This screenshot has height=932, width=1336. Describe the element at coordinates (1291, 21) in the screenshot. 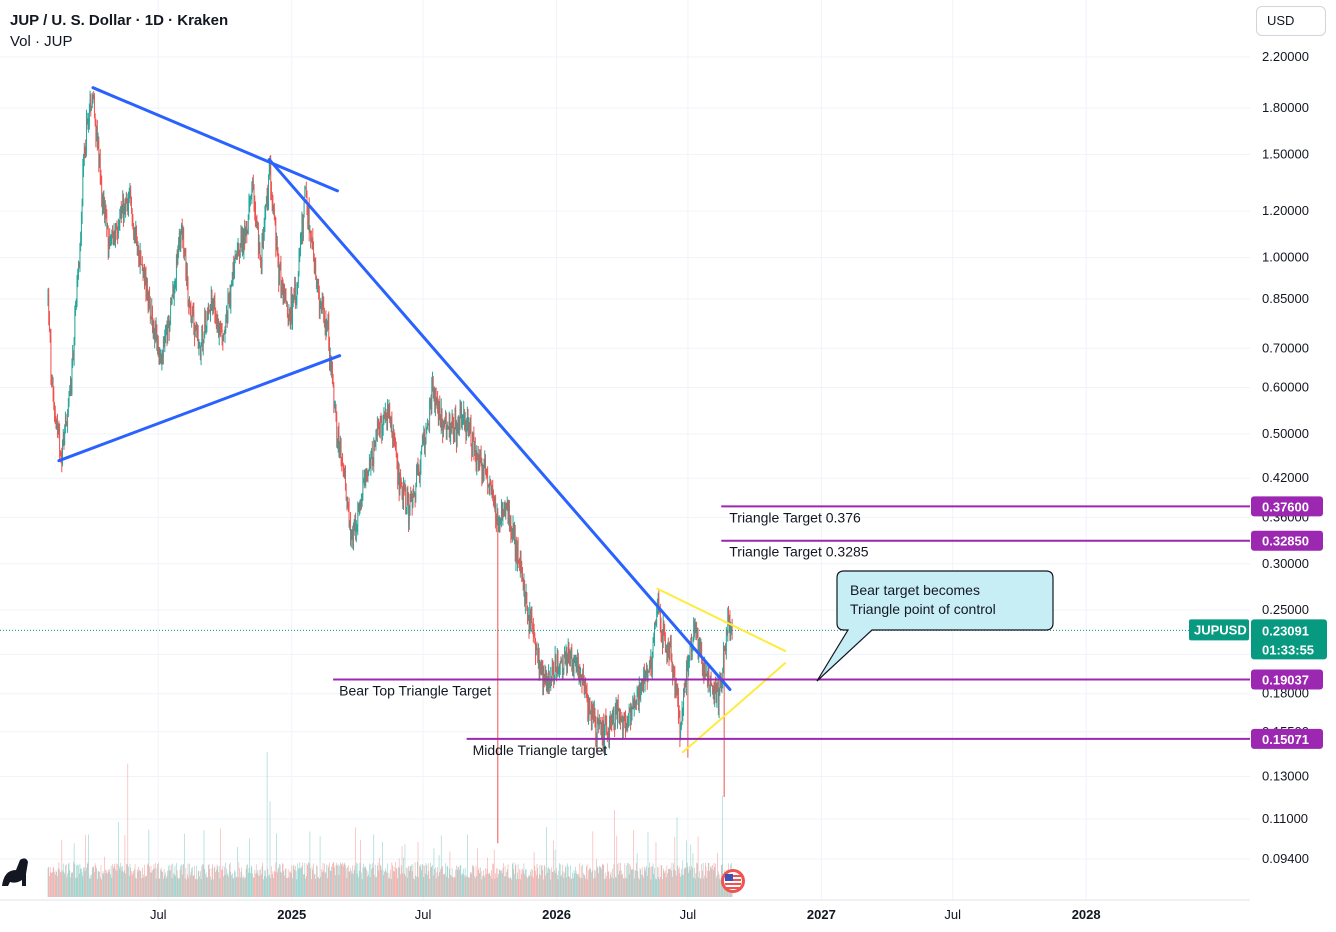

I see `currency-button: USD` at that location.